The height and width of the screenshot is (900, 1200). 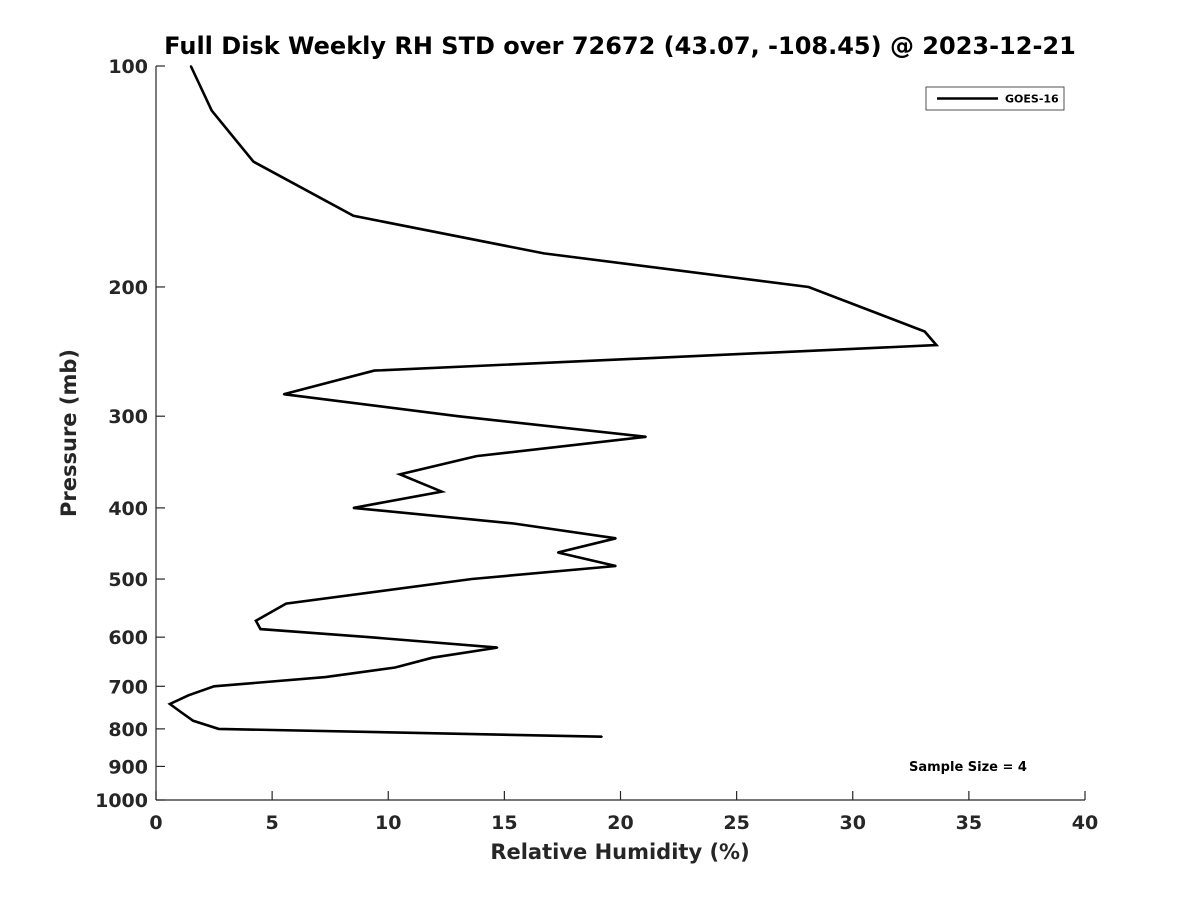 I want to click on x-tick-label: 5, so click(x=272, y=823).